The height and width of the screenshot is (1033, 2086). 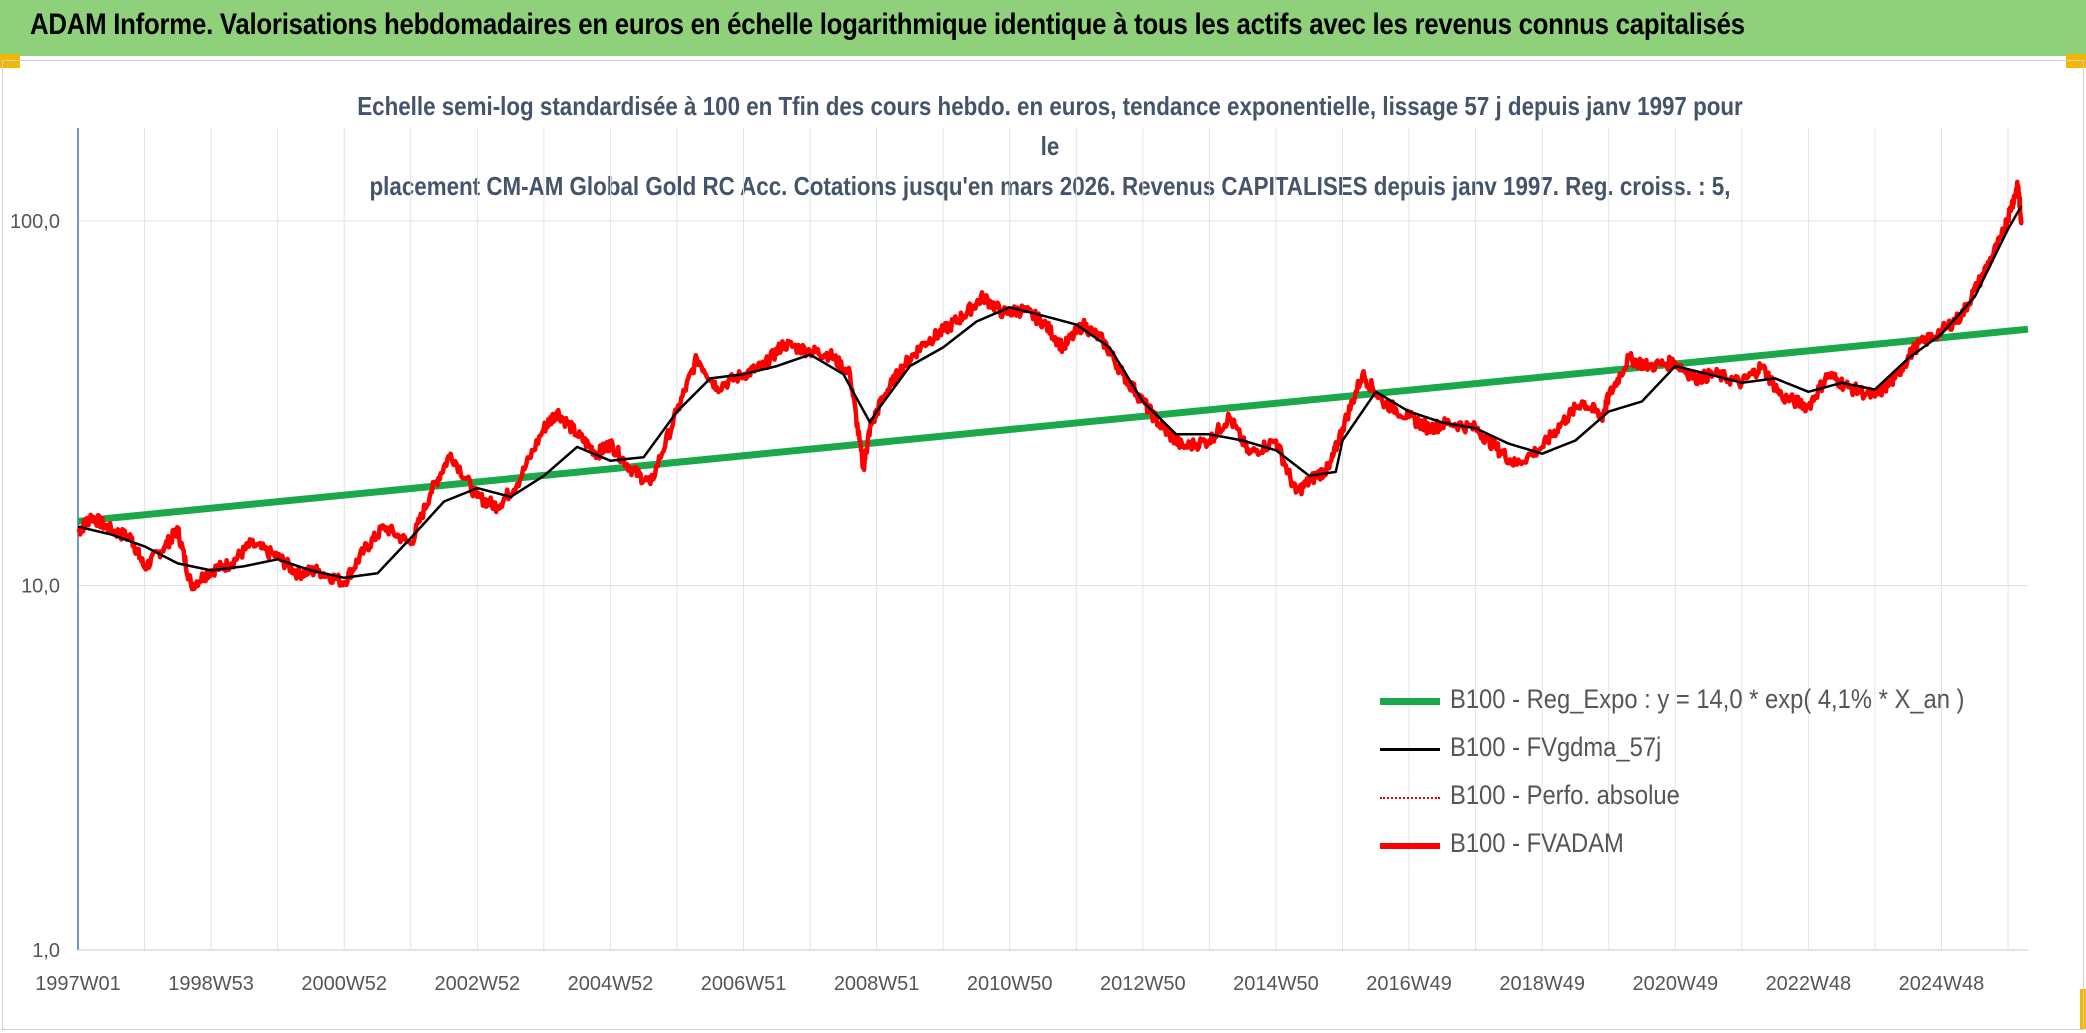 What do you see at coordinates (478, 984) in the screenshot?
I see `x-tick-label: 2002W52` at bounding box center [478, 984].